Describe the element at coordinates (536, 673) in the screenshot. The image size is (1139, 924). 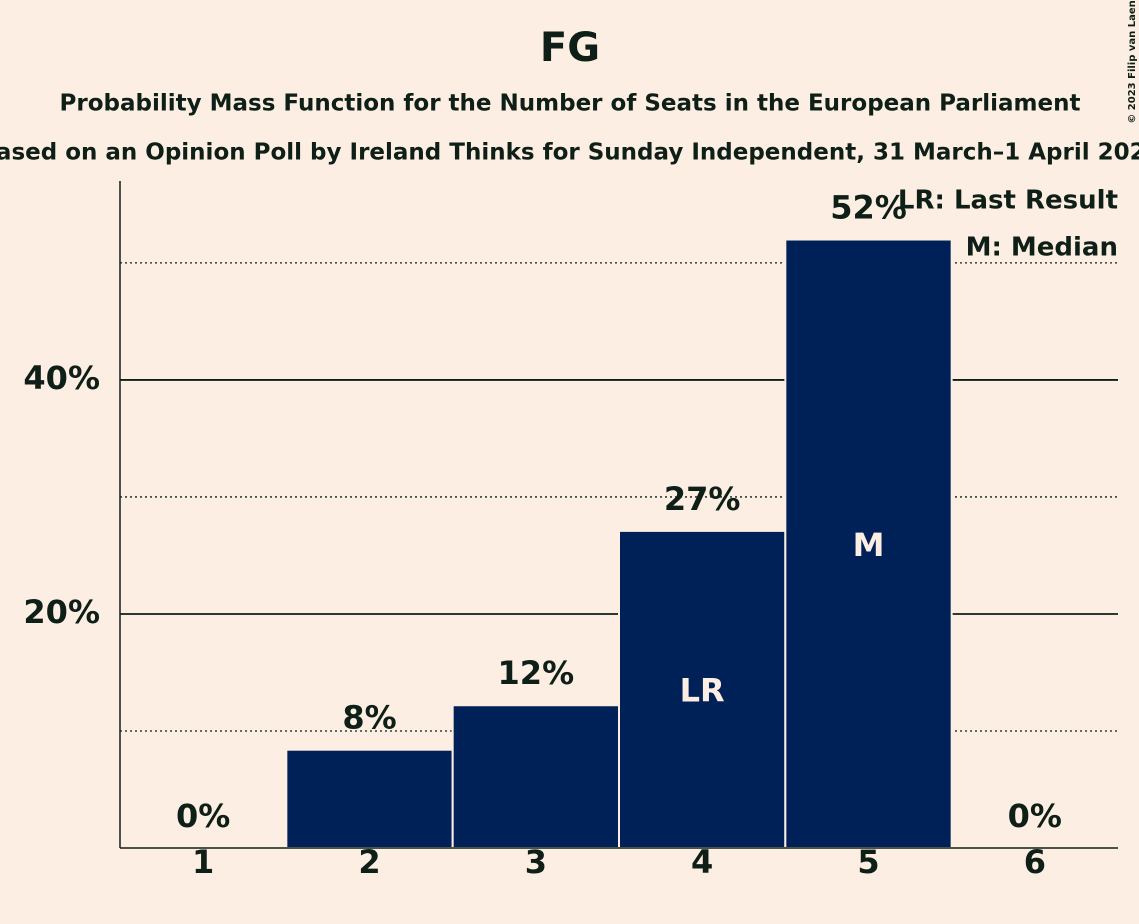
I see `value-label: 12%` at that location.